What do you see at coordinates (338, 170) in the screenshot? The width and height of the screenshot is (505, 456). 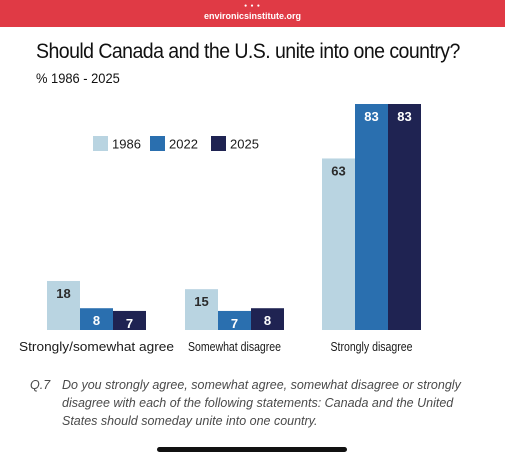 I see `data-label: 63` at bounding box center [338, 170].